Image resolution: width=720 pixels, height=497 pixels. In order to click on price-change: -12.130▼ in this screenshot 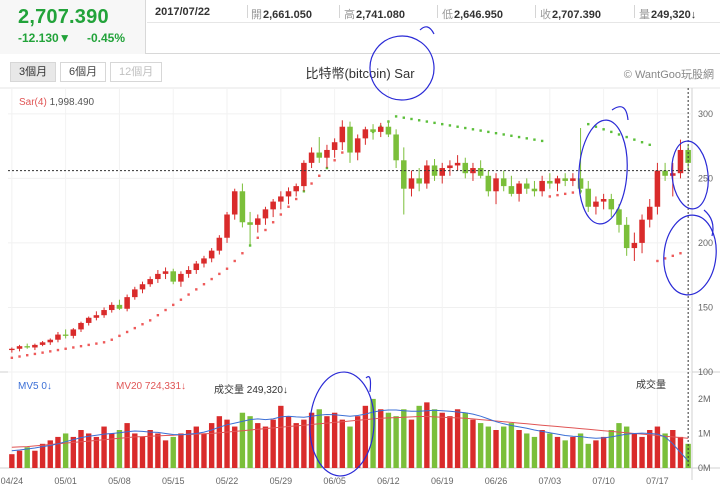, I will do `click(44, 38)`.